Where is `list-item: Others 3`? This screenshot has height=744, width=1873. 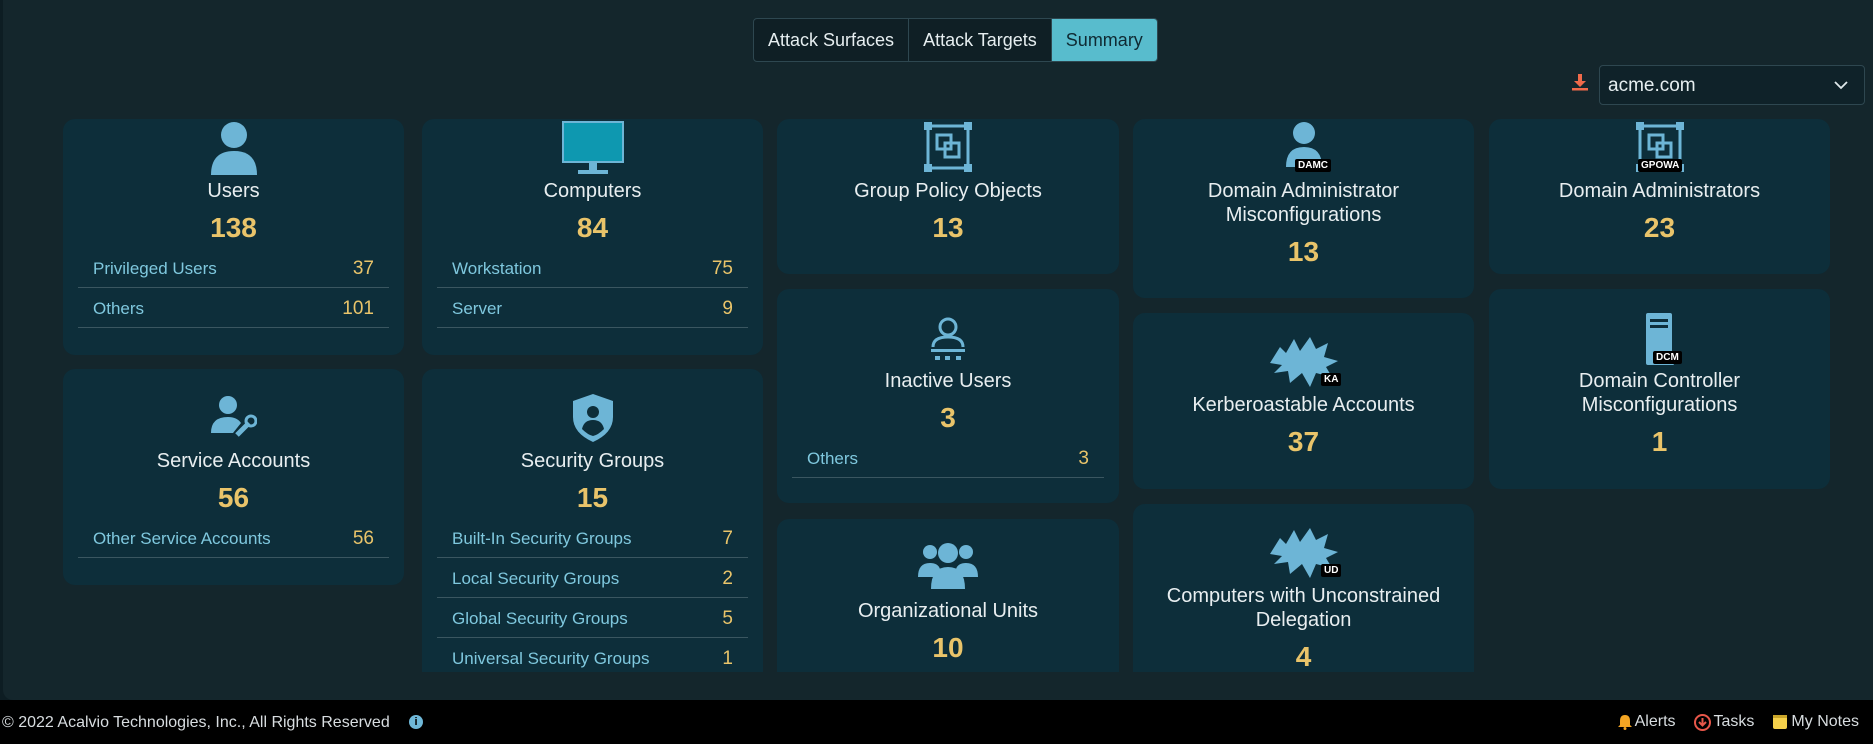 list-item: Others 3 is located at coordinates (948, 458).